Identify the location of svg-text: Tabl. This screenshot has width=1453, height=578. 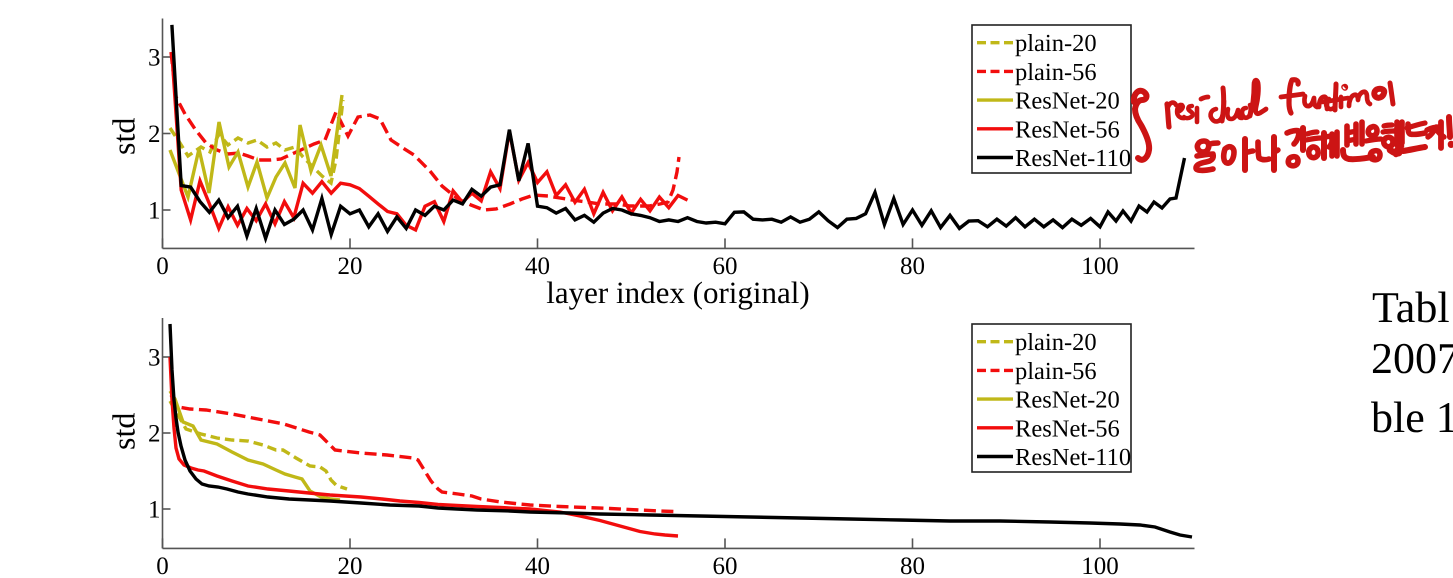
(1411, 307).